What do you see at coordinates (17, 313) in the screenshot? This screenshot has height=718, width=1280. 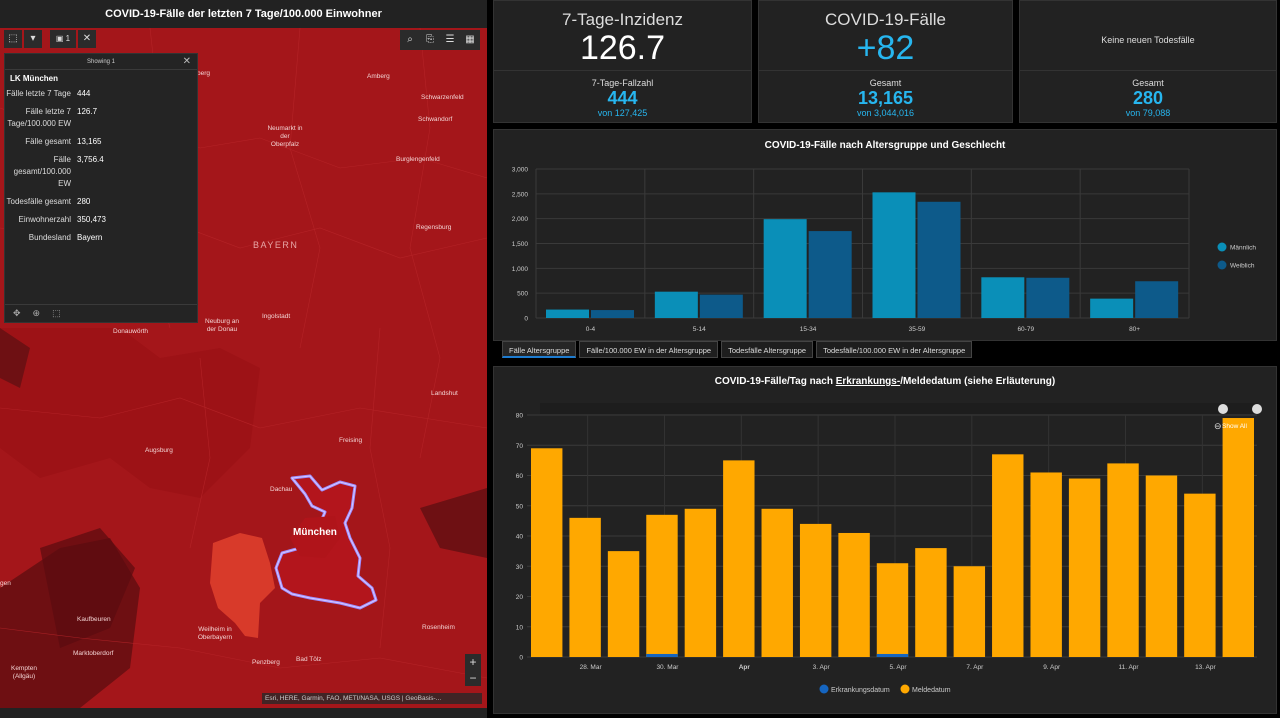 I see `pan-icon: ✥` at bounding box center [17, 313].